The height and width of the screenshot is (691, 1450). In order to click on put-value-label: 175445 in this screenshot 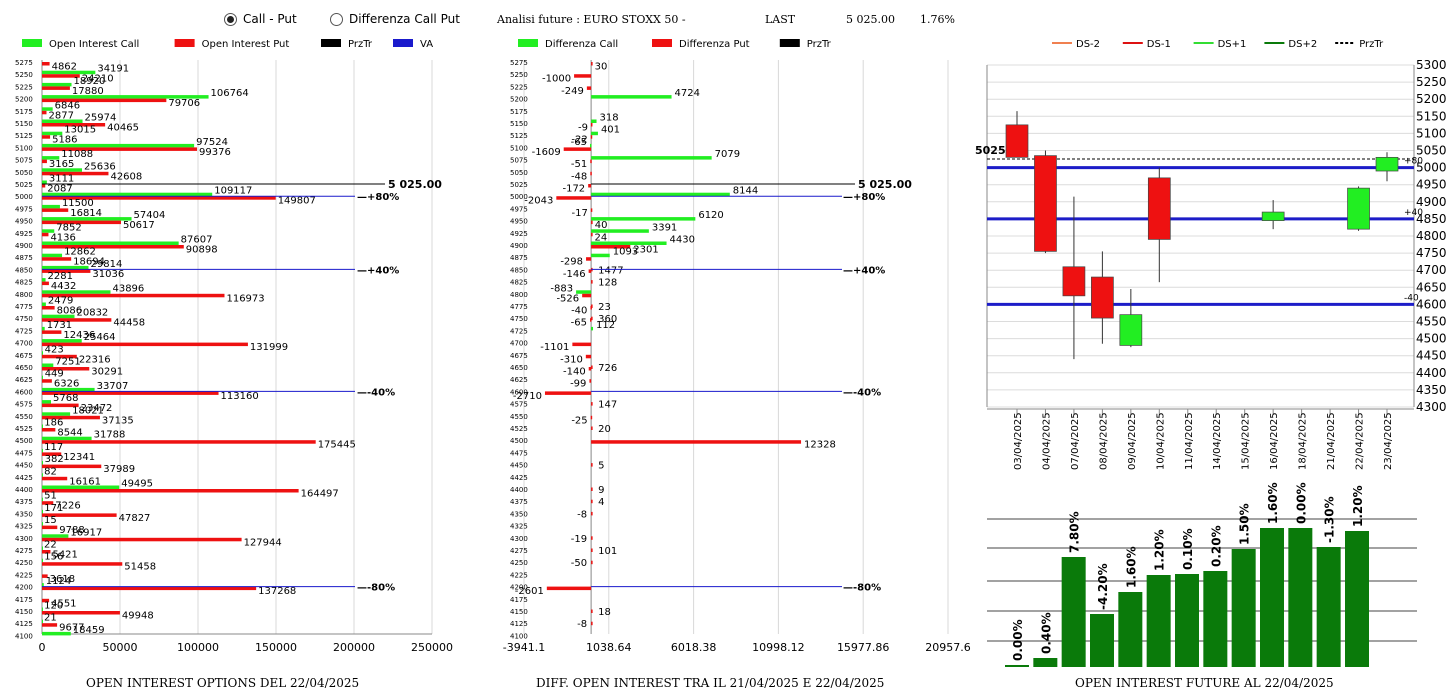, I will do `click(337, 445)`.